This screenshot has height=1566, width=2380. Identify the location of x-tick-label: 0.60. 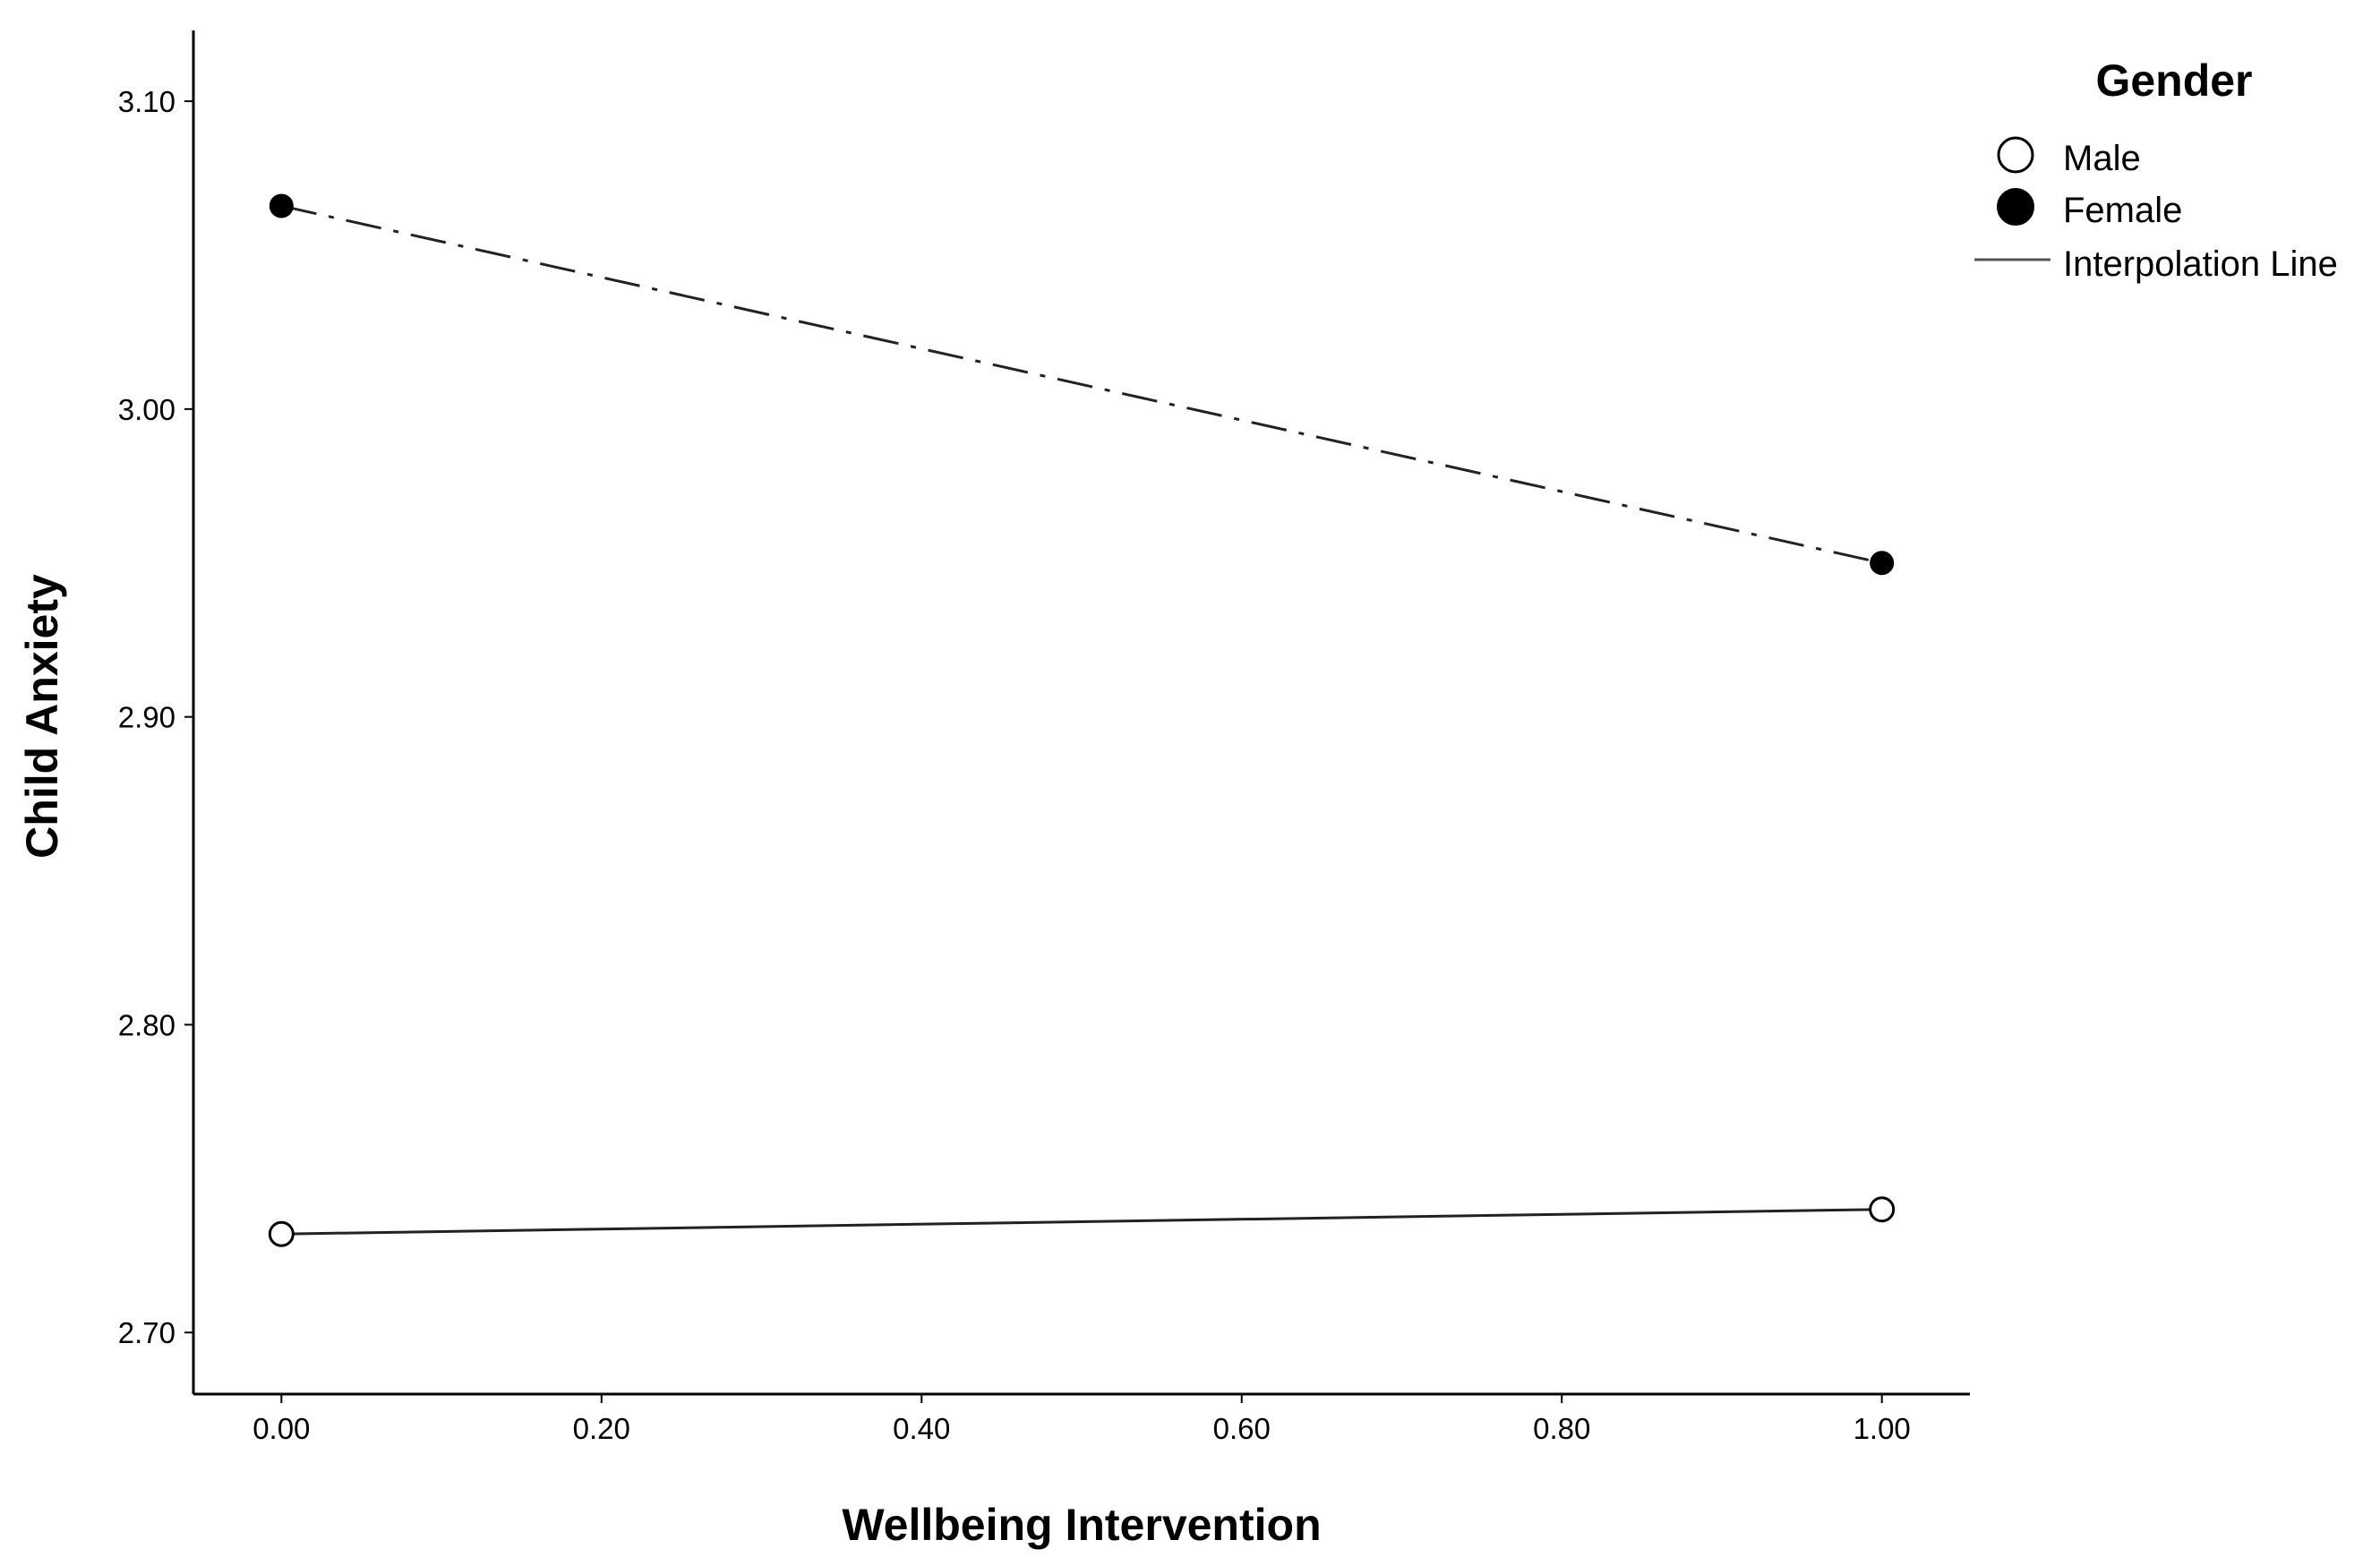
(1242, 1428).